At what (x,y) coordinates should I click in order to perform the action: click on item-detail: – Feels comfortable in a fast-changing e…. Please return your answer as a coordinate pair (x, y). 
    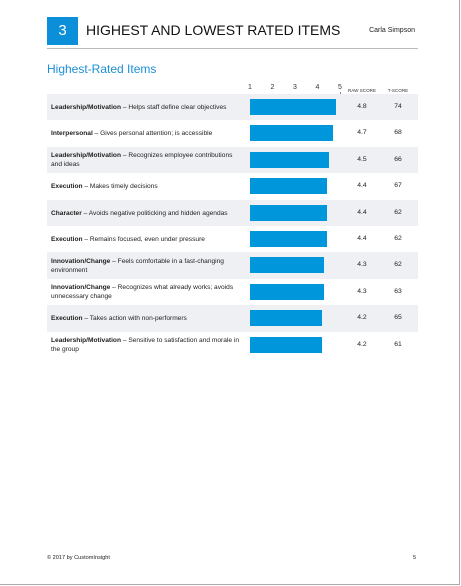
    Looking at the image, I should click on (137, 266).